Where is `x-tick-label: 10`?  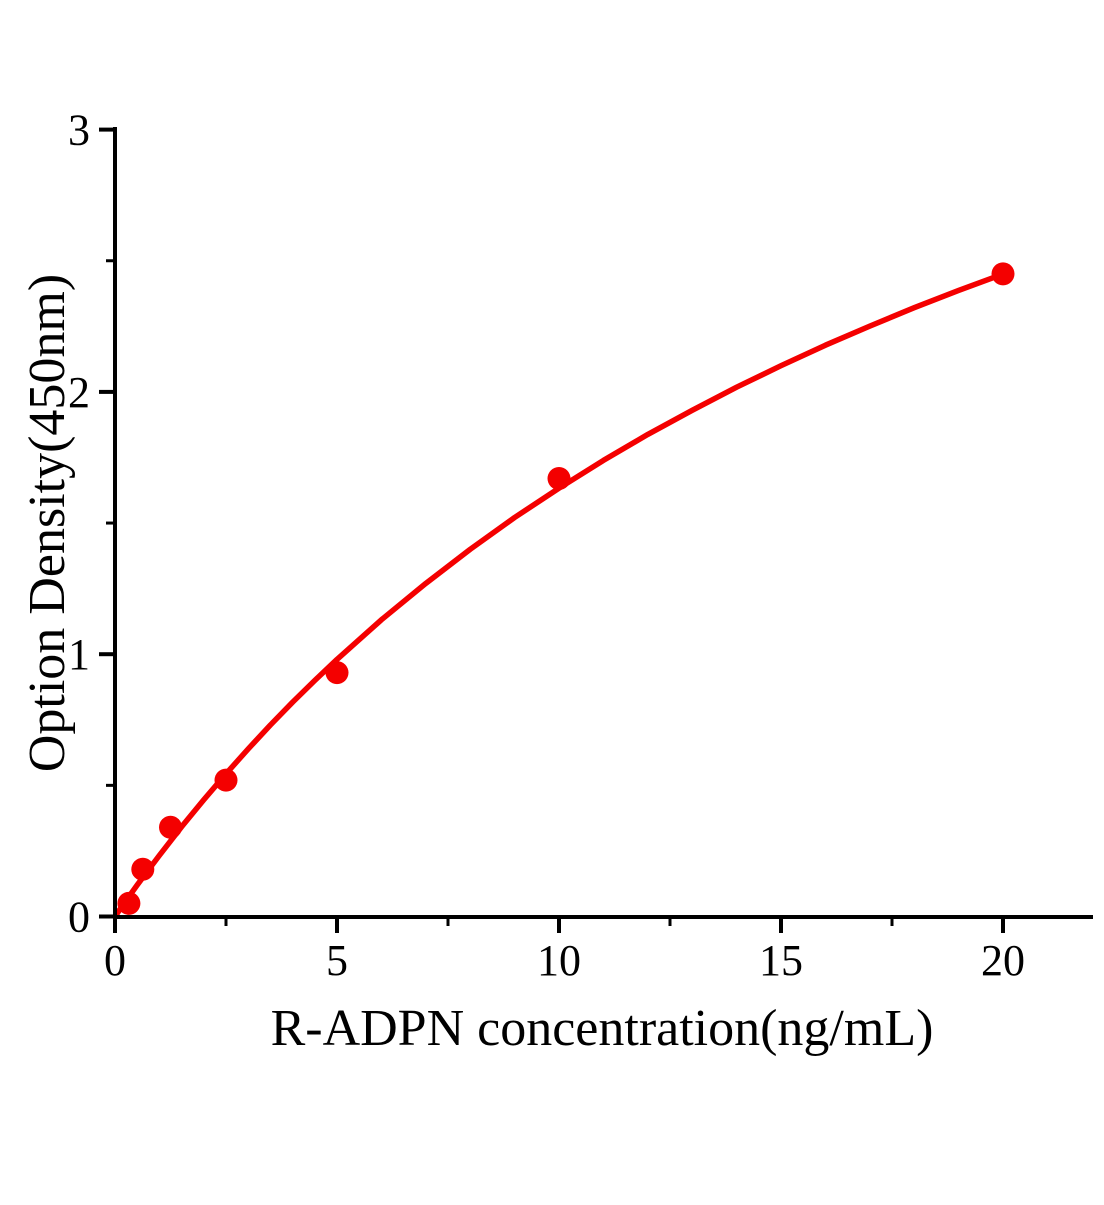 x-tick-label: 10 is located at coordinates (559, 960).